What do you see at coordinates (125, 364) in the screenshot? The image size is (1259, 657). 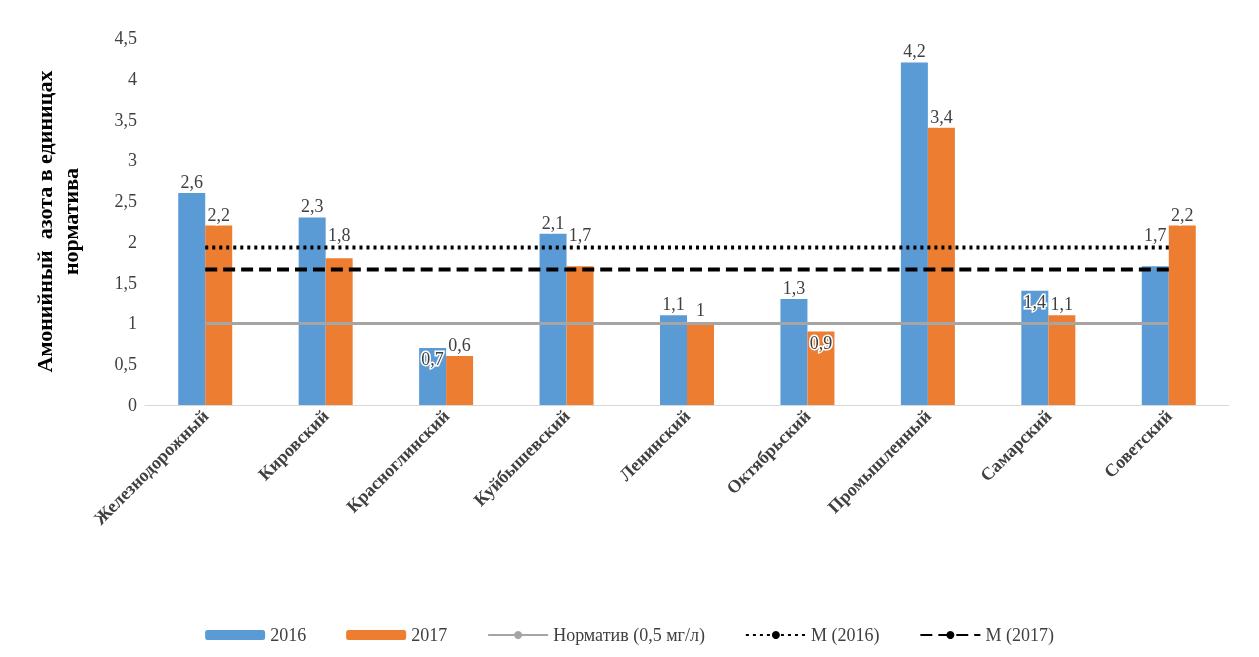 I see `y-tick-label: 0,5` at bounding box center [125, 364].